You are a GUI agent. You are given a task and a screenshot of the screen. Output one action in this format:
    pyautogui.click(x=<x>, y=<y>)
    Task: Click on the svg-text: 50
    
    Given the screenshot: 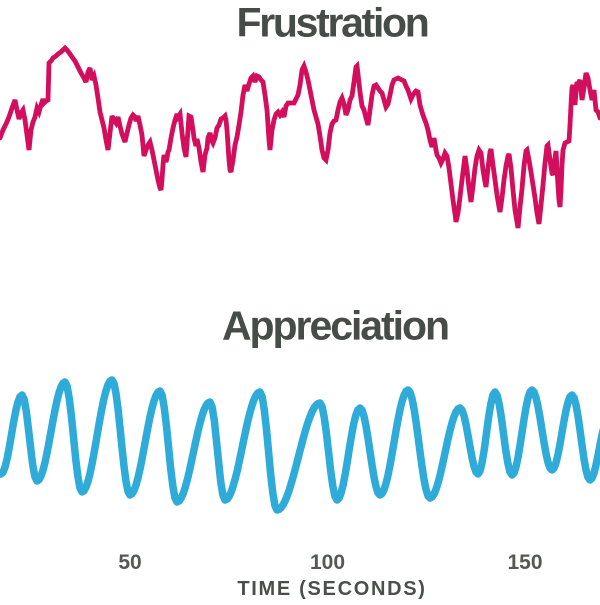 What is the action you would take?
    pyautogui.click(x=129, y=562)
    